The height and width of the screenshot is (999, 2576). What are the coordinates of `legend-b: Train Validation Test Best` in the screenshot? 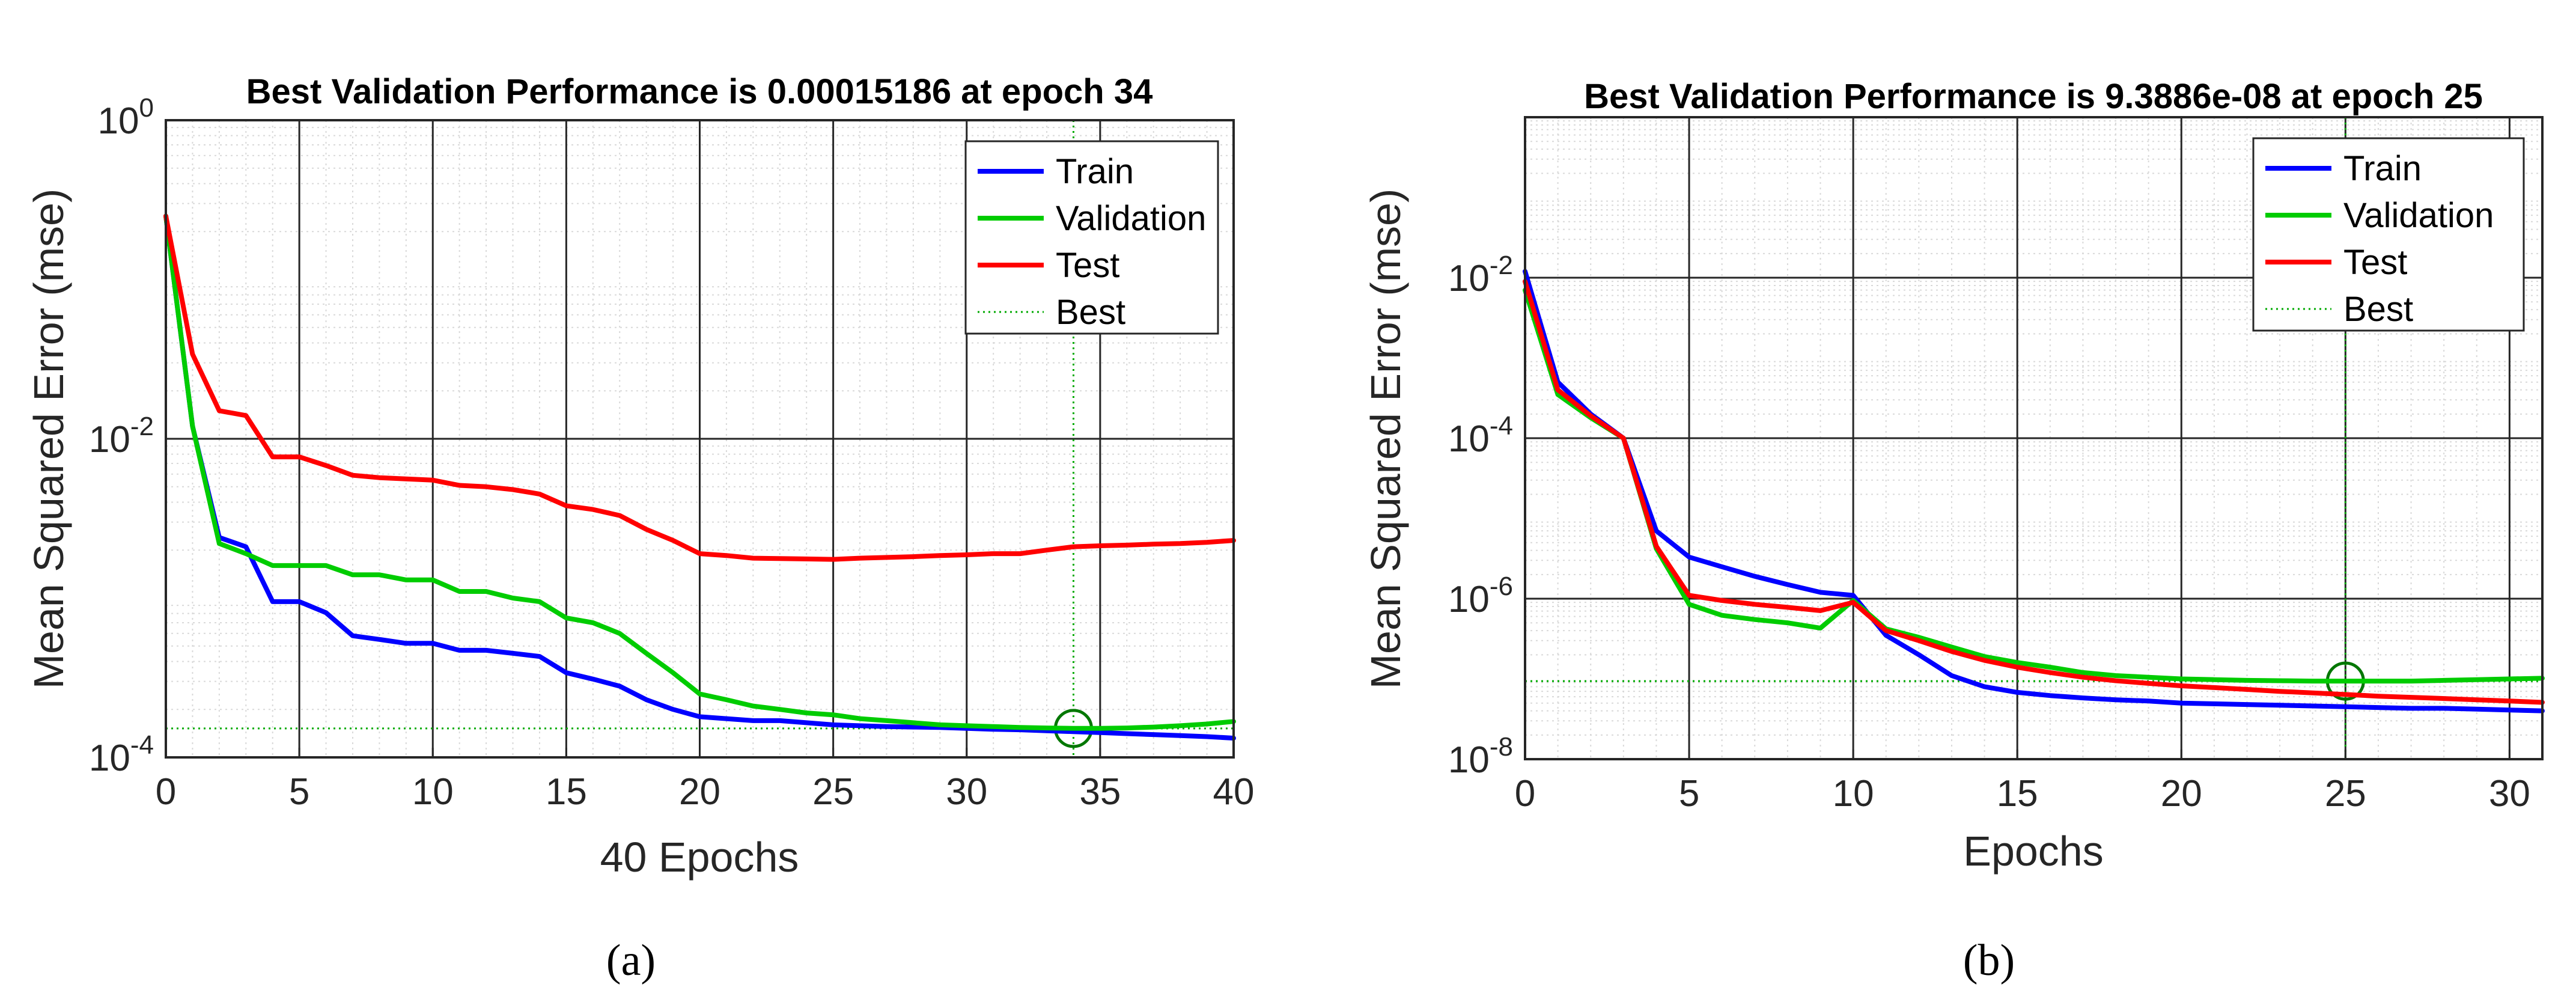 It's located at (2388, 234).